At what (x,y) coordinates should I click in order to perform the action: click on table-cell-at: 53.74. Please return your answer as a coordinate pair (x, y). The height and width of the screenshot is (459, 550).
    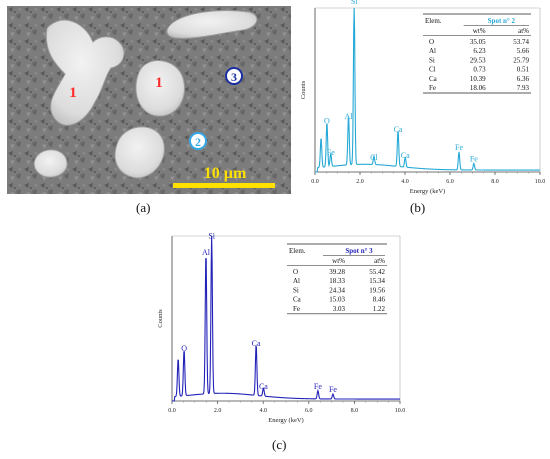
    Looking at the image, I should click on (521, 42).